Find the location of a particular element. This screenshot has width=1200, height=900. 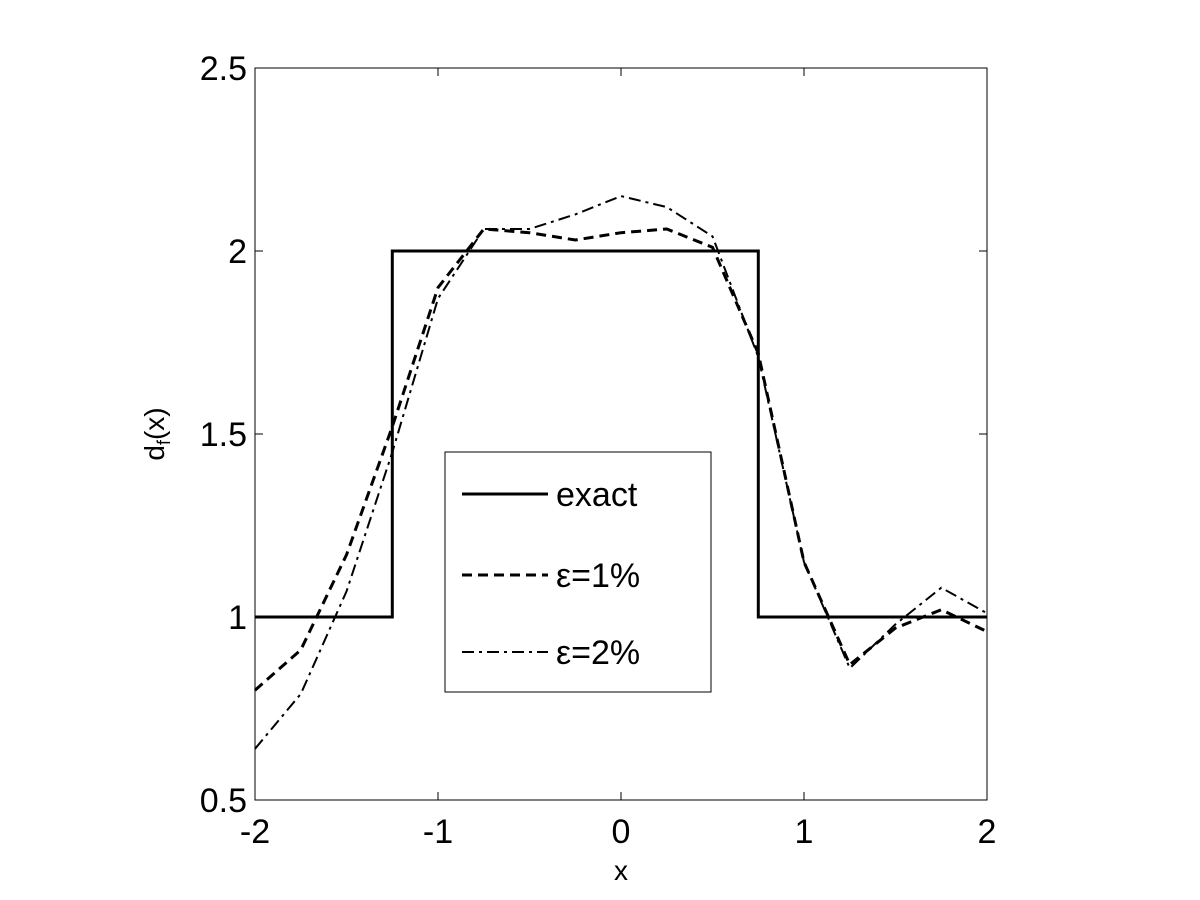

x-tick-label-2: 0 is located at coordinates (621, 832).